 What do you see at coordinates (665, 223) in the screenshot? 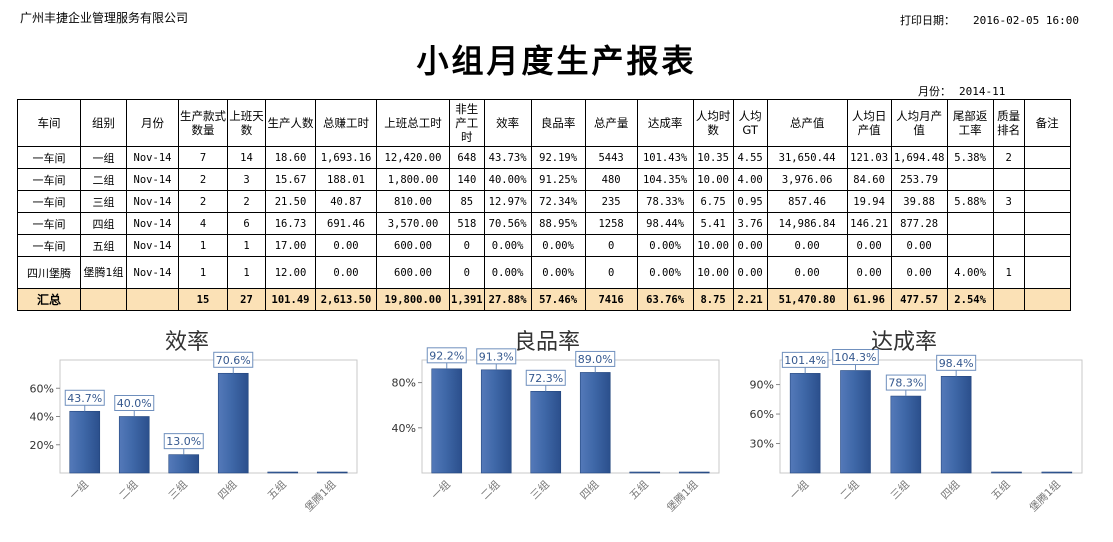
I see `table-cell: 98.44%` at bounding box center [665, 223].